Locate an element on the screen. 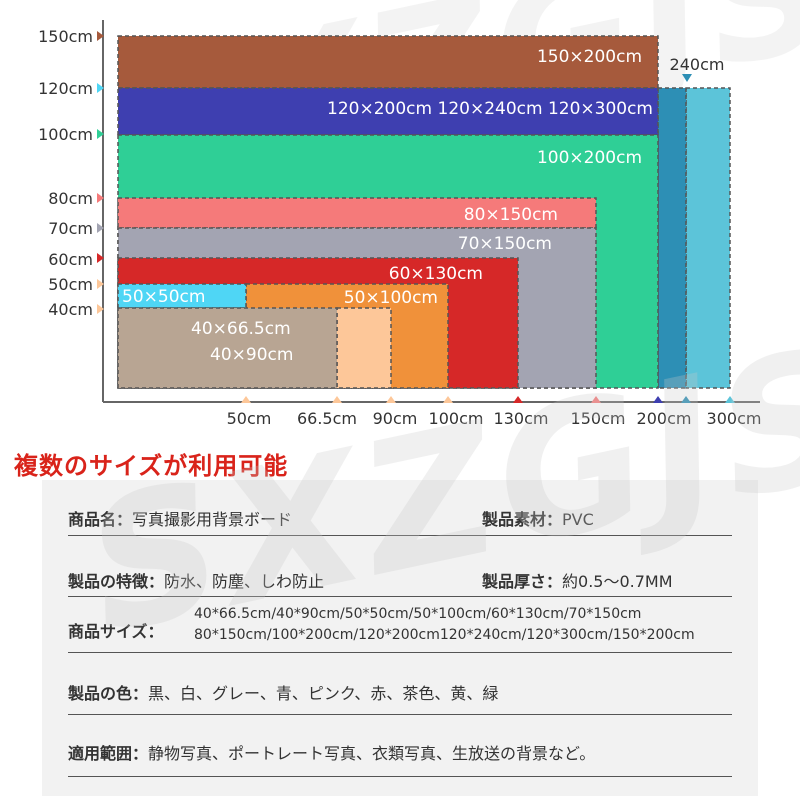  color-value: 黒、白、グレー、青、ピンク、赤、茶色、黄、緑 is located at coordinates (323, 693).